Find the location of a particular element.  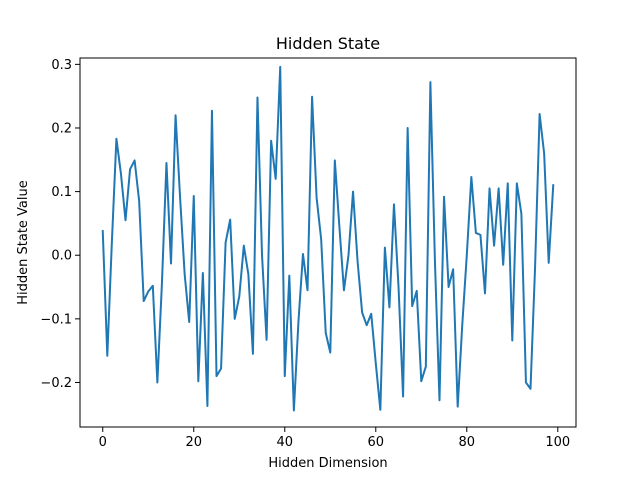

chart-title: Hidden State is located at coordinates (328, 43).